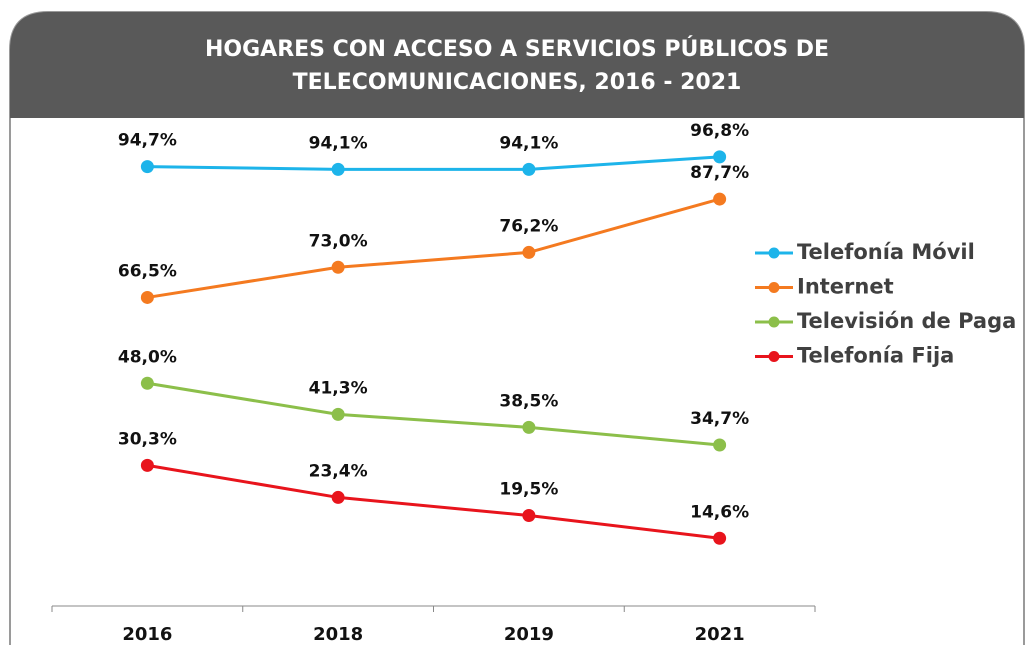 This screenshot has height=652, width=1034. What do you see at coordinates (528, 401) in the screenshot?
I see `data-label: 38,5%` at bounding box center [528, 401].